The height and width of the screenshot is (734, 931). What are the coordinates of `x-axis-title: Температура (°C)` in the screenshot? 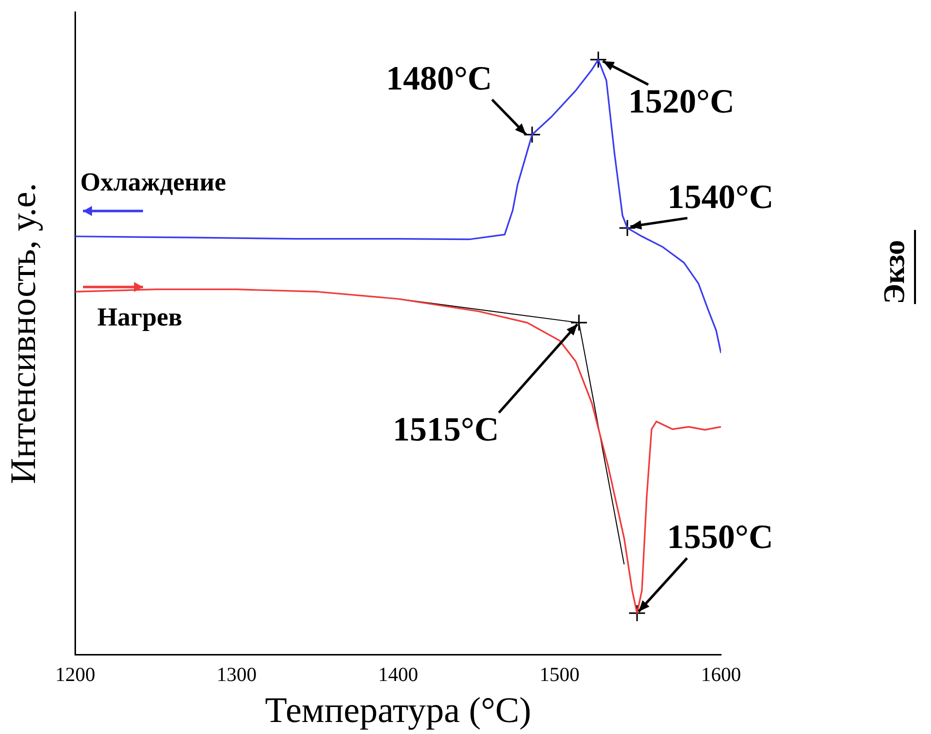 It's located at (398, 710).